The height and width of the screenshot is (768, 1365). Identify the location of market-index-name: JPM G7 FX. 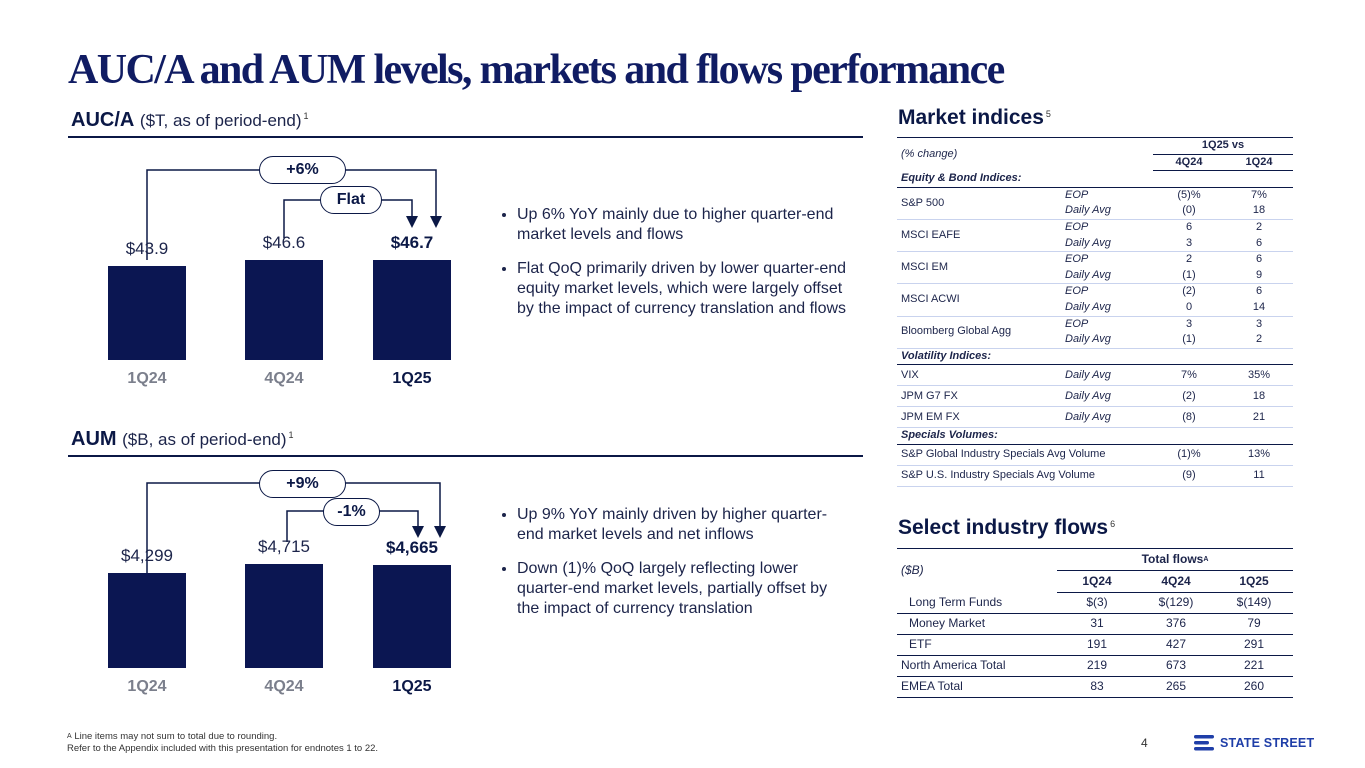
(929, 395).